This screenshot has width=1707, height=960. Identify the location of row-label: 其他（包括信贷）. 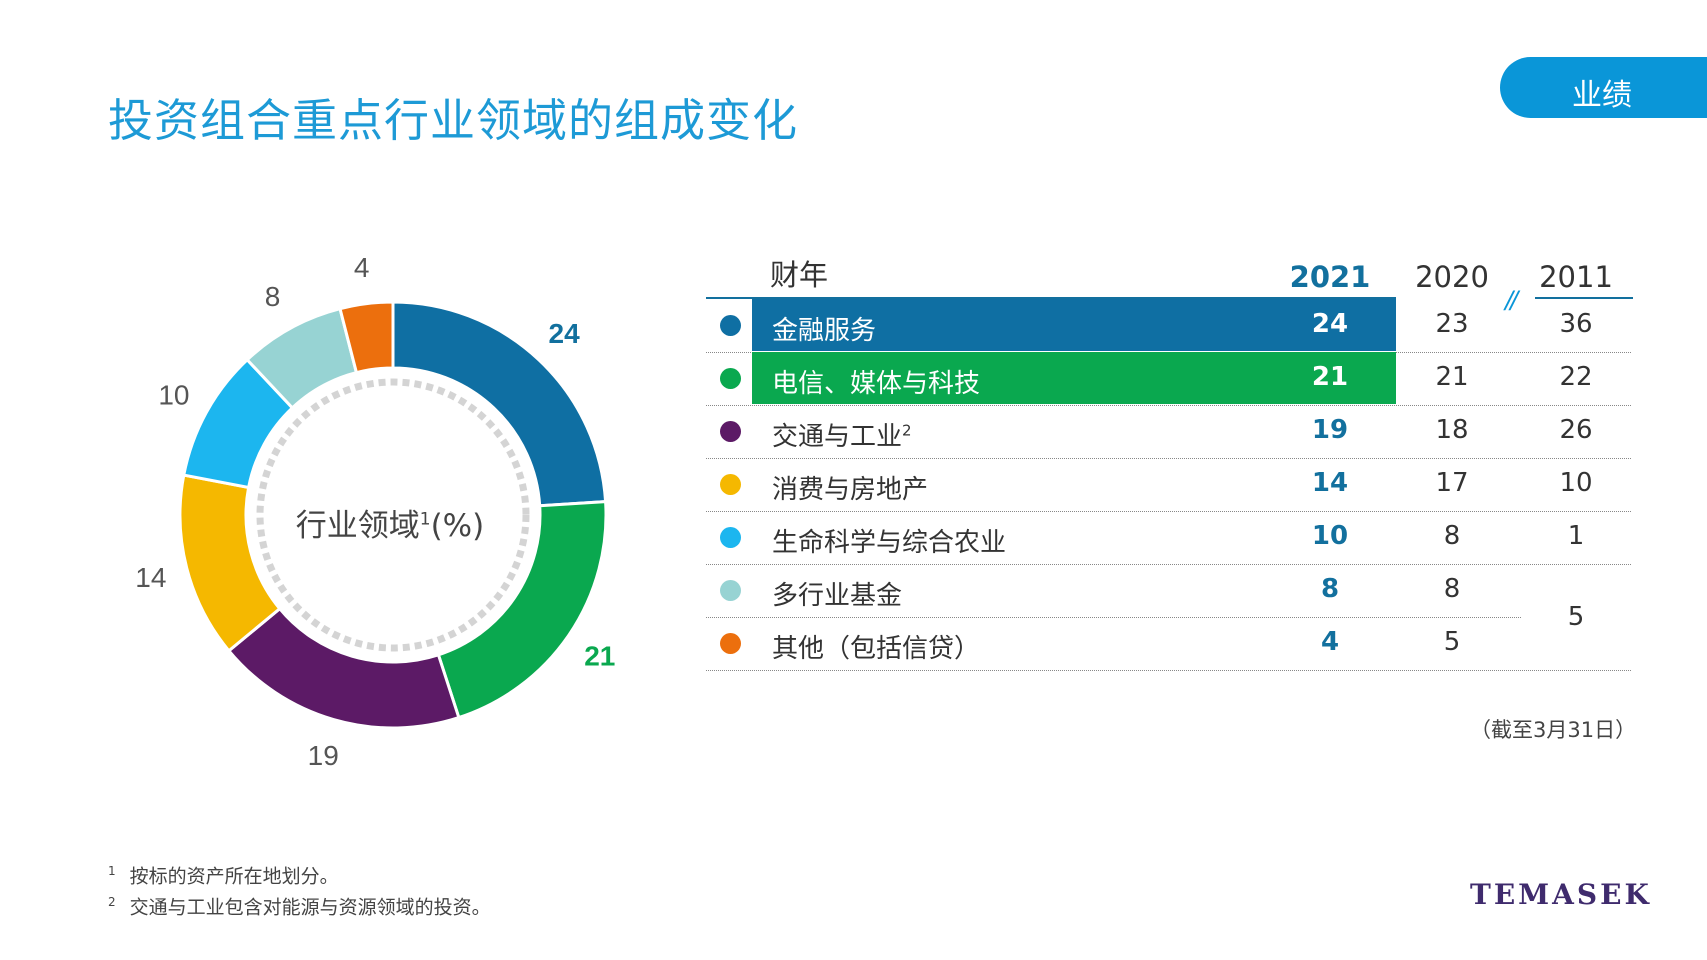
(876, 649).